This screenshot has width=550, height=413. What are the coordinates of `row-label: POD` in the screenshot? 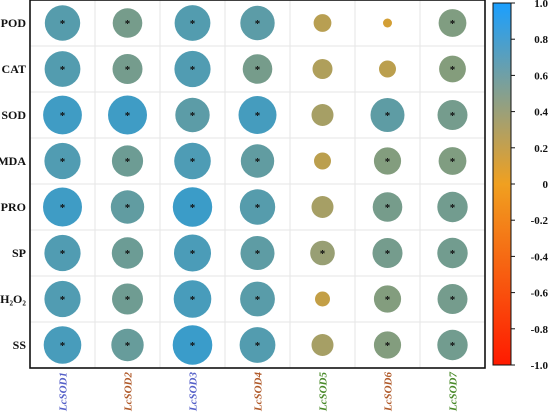 It's located at (14, 23).